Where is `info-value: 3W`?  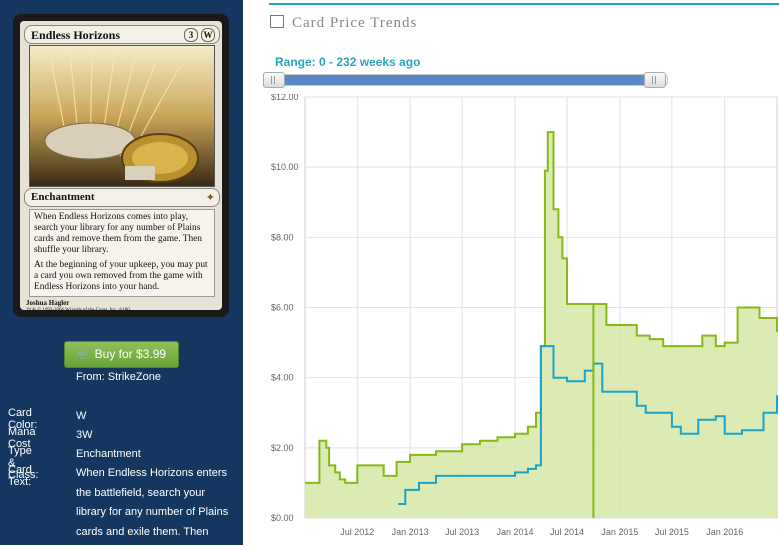 info-value: 3W is located at coordinates (84, 435).